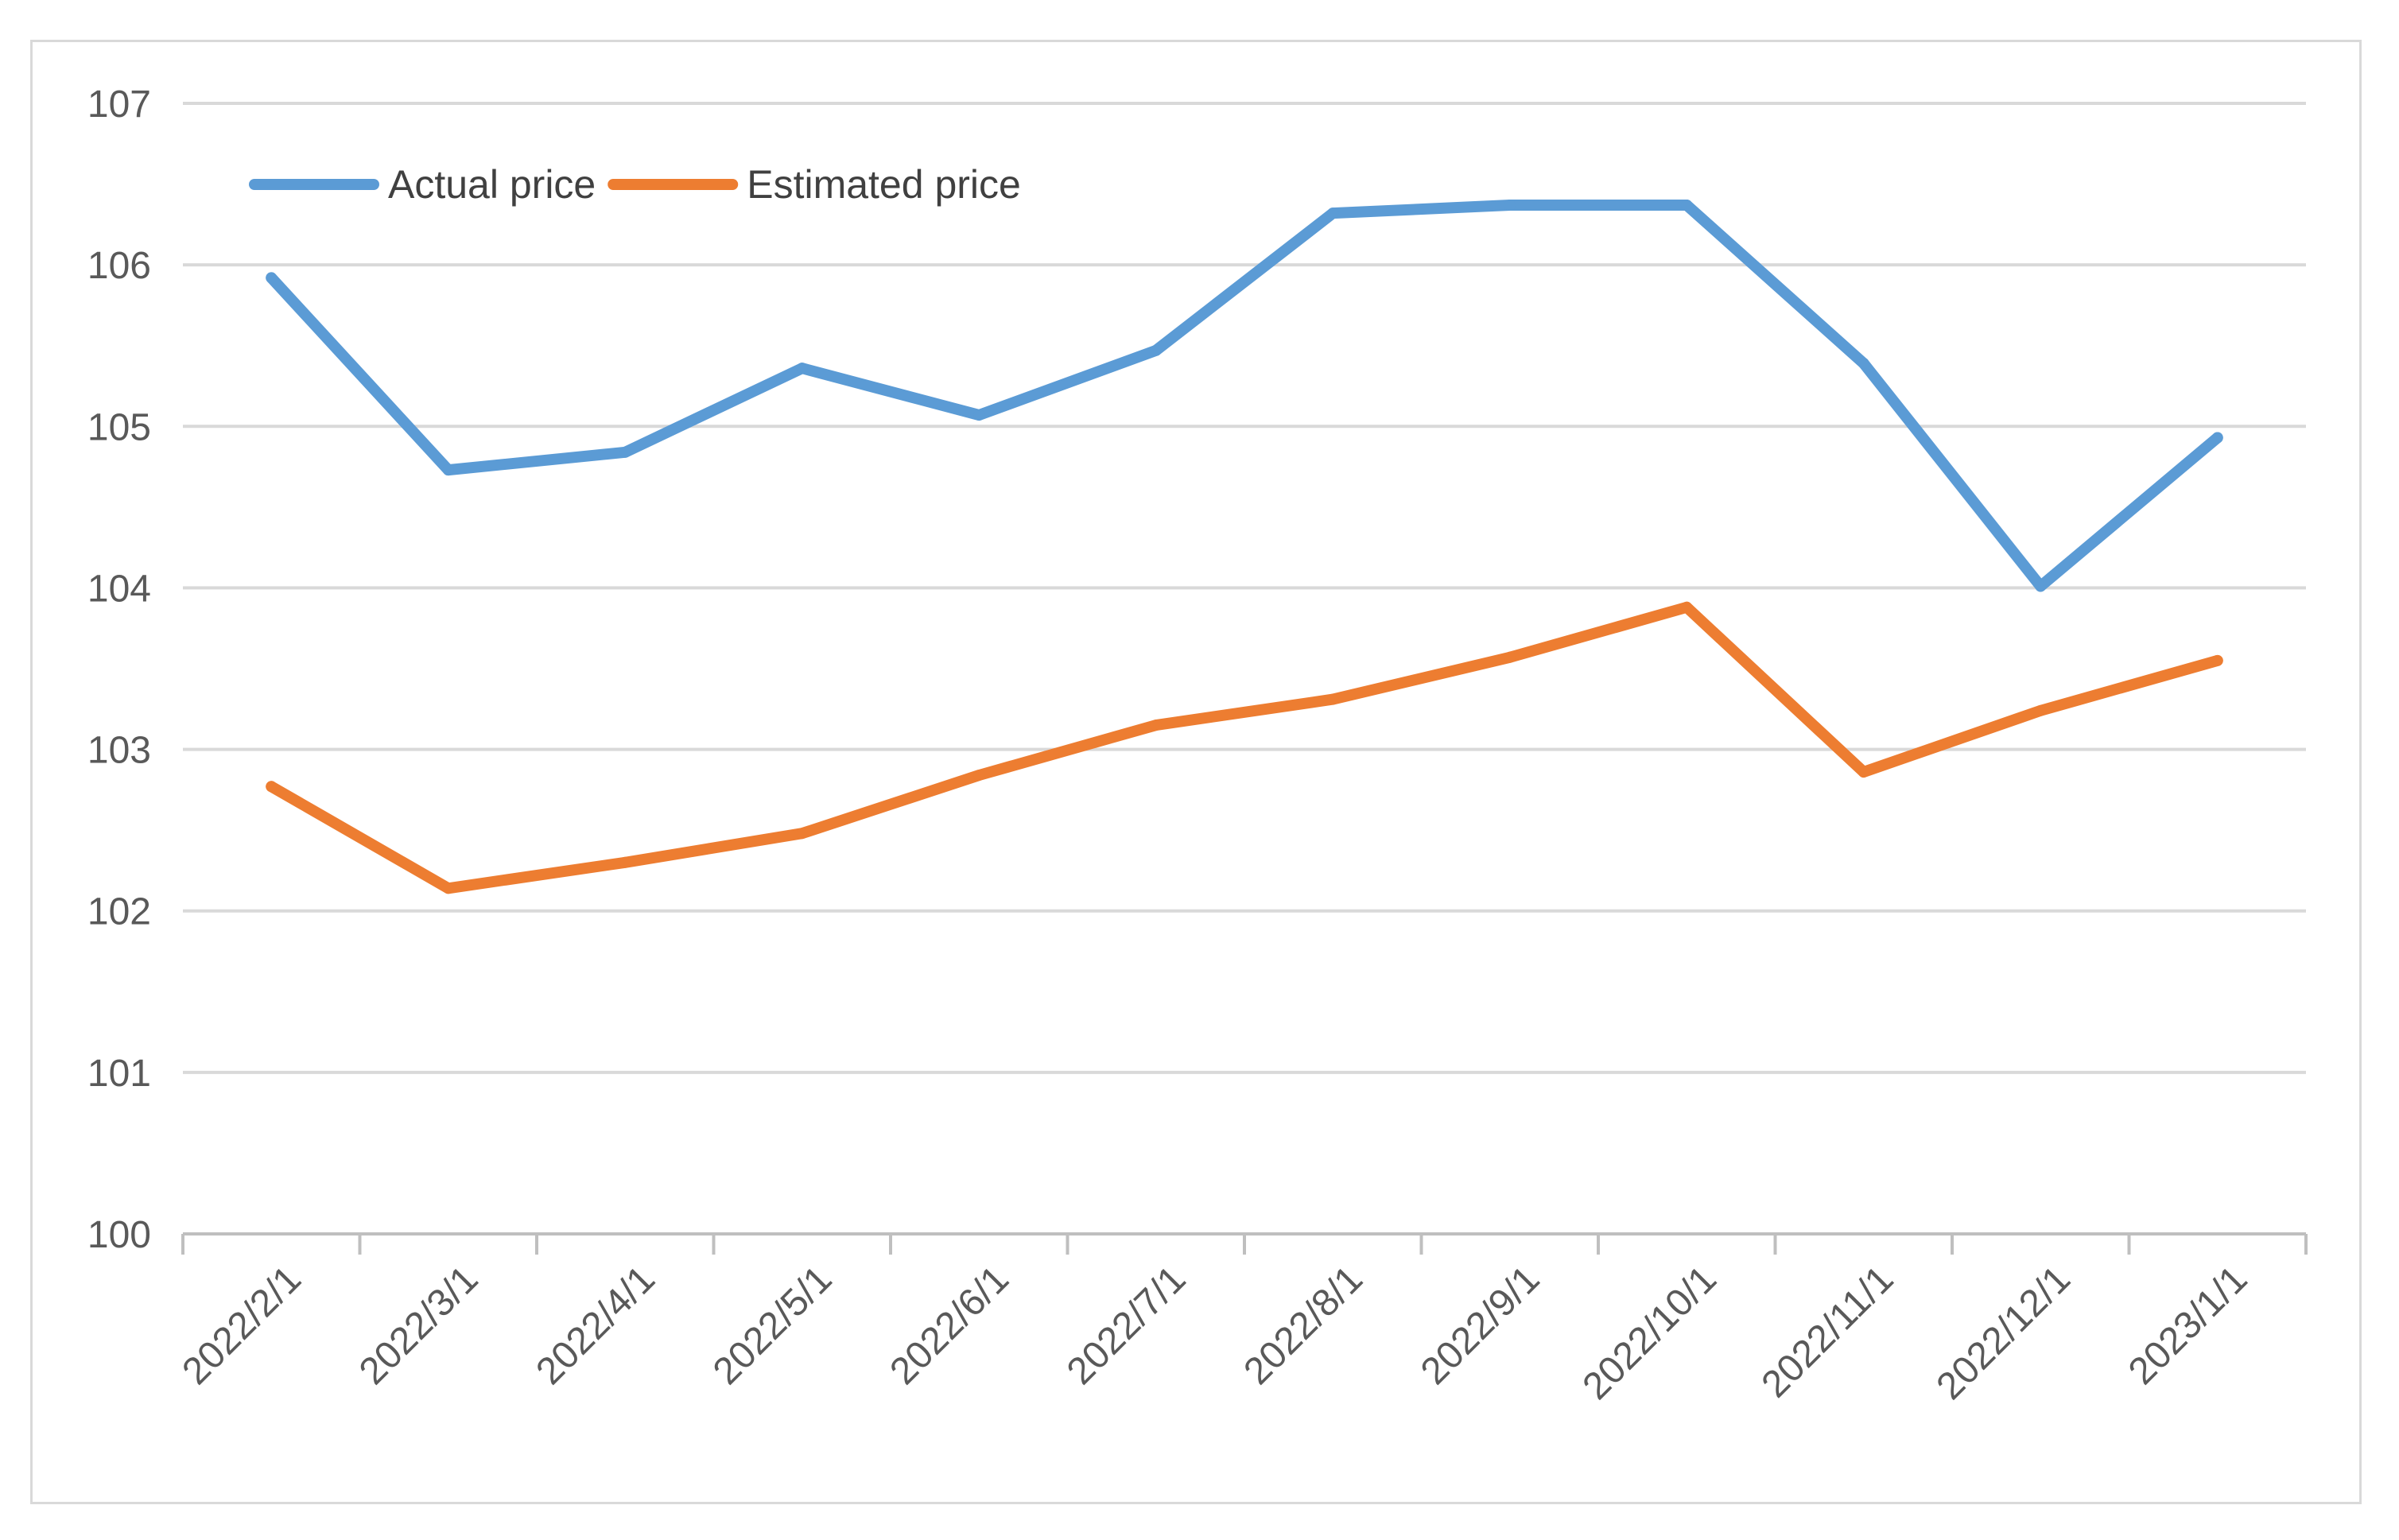 This screenshot has width=2399, height=1540. What do you see at coordinates (2188, 1325) in the screenshot?
I see `x-tick-label: 2023/1/1` at bounding box center [2188, 1325].